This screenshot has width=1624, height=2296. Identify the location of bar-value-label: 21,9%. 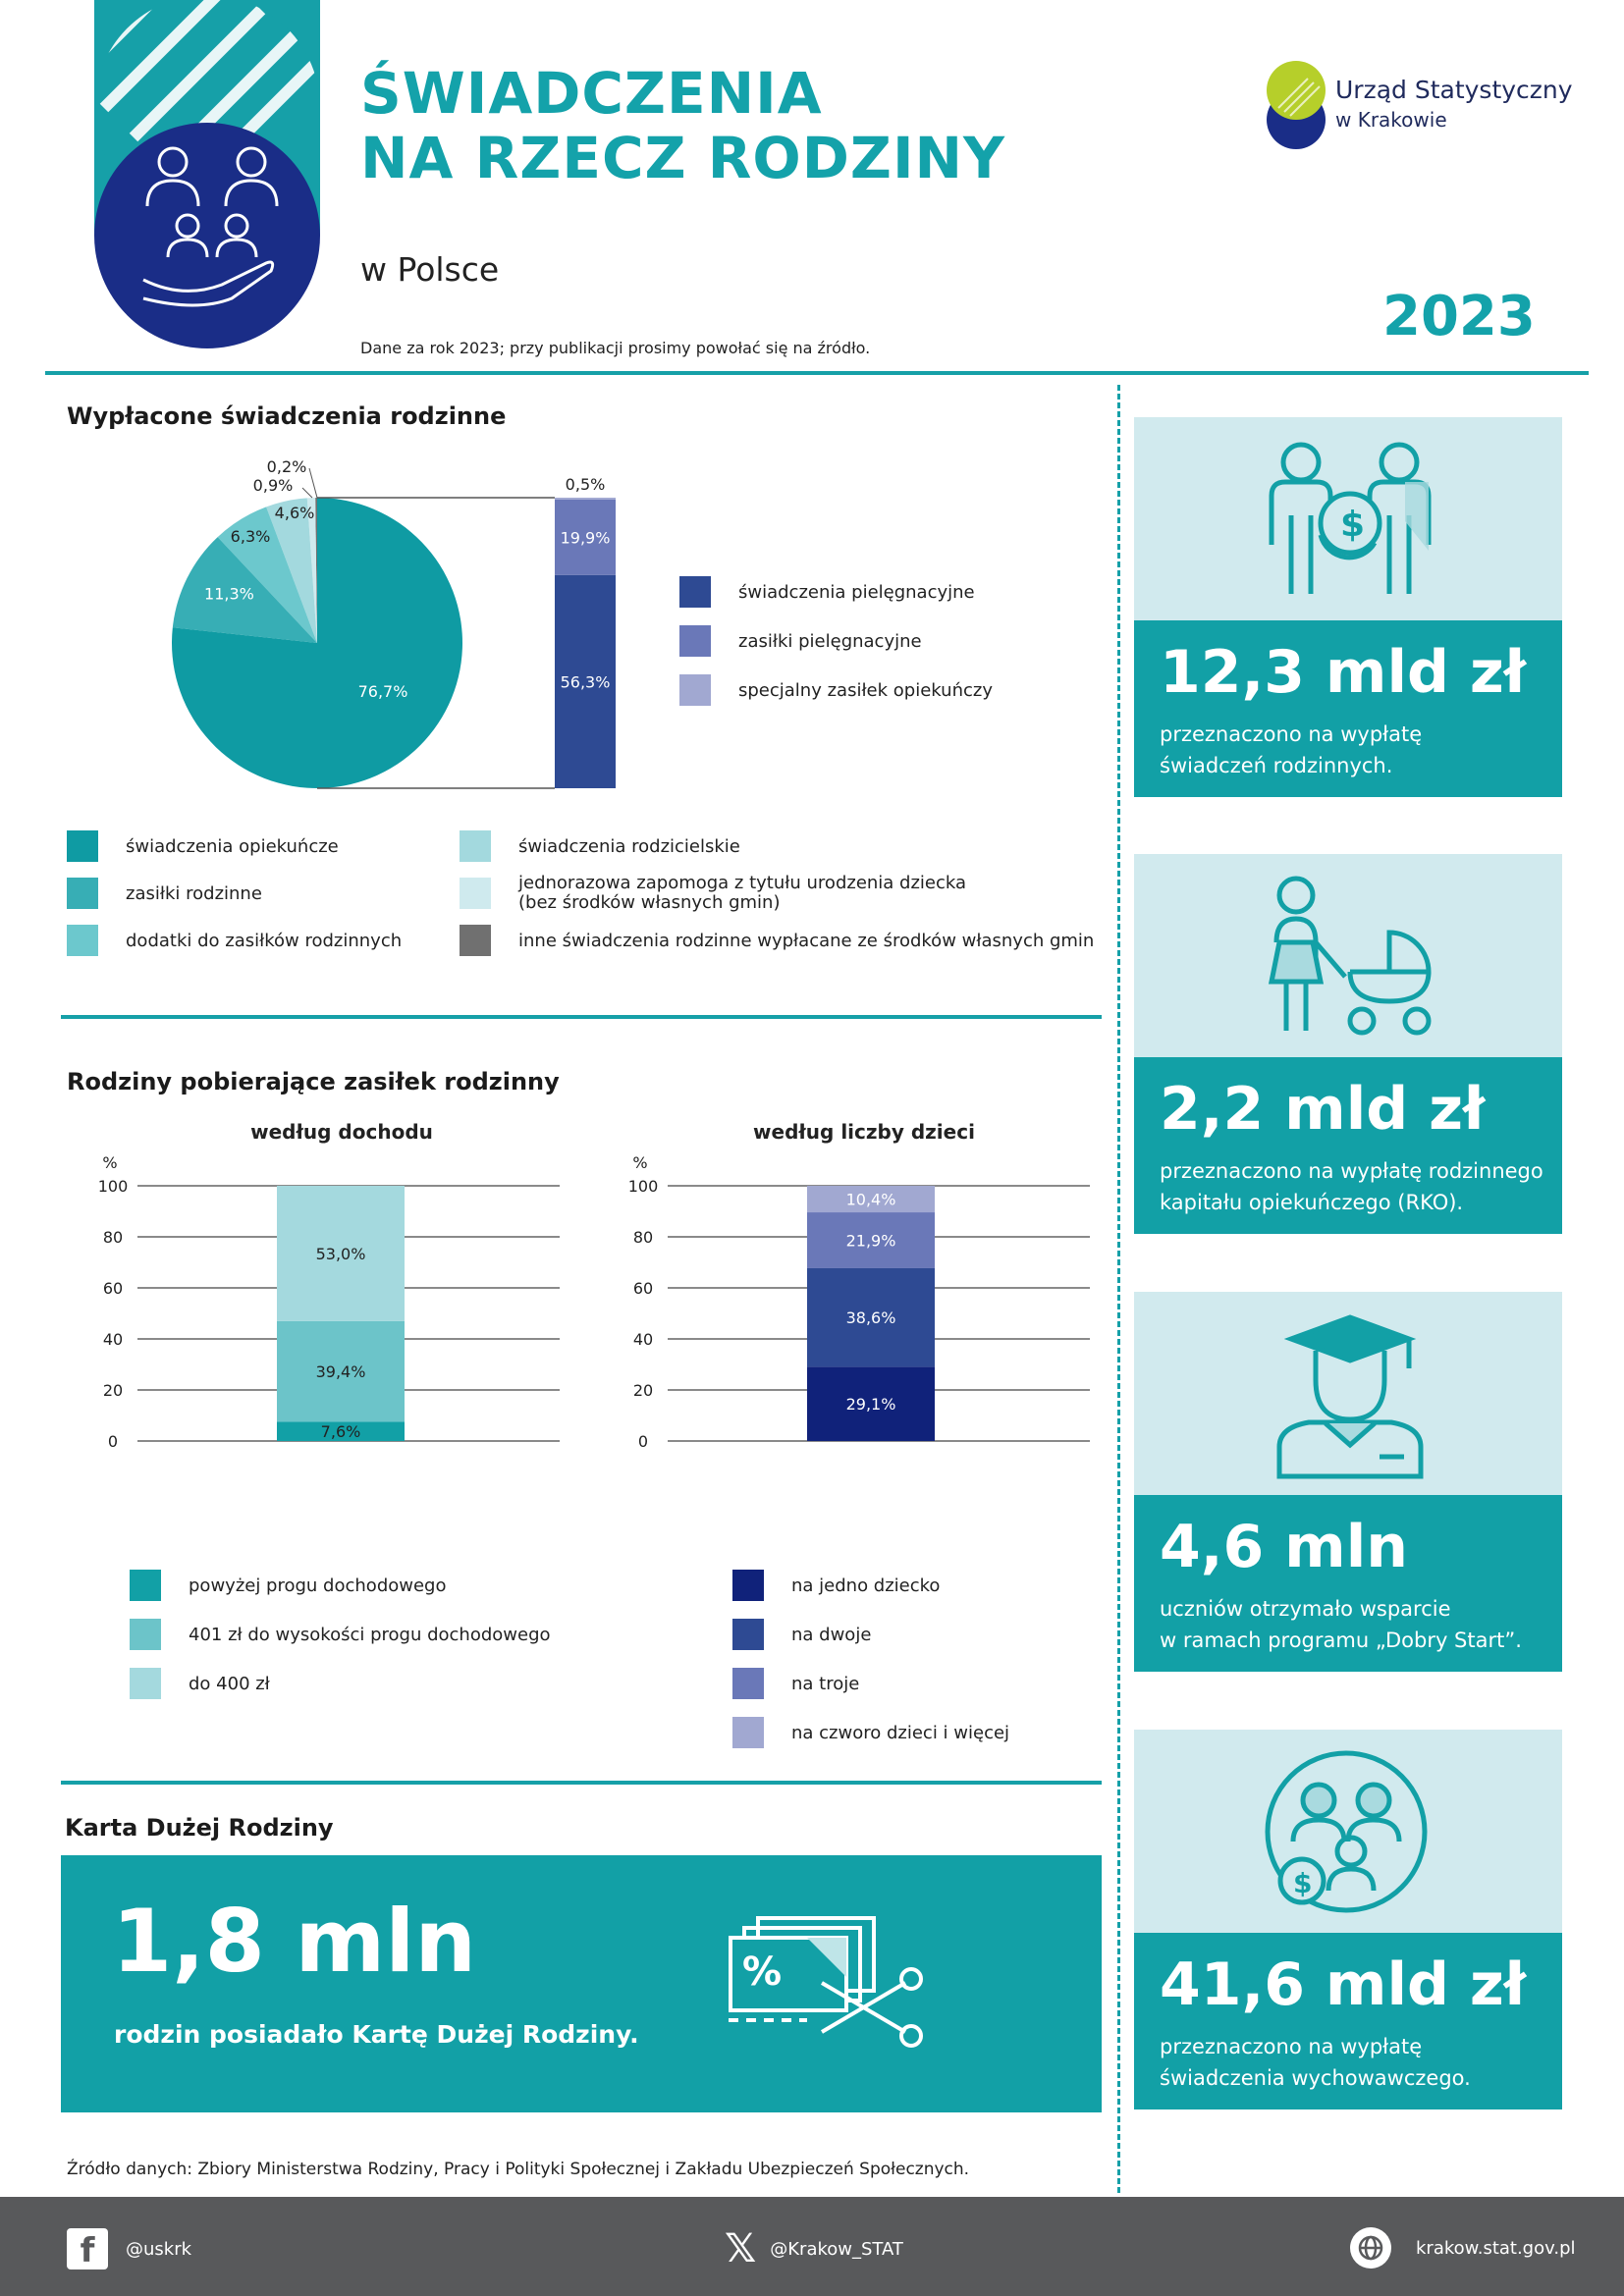
(871, 1241).